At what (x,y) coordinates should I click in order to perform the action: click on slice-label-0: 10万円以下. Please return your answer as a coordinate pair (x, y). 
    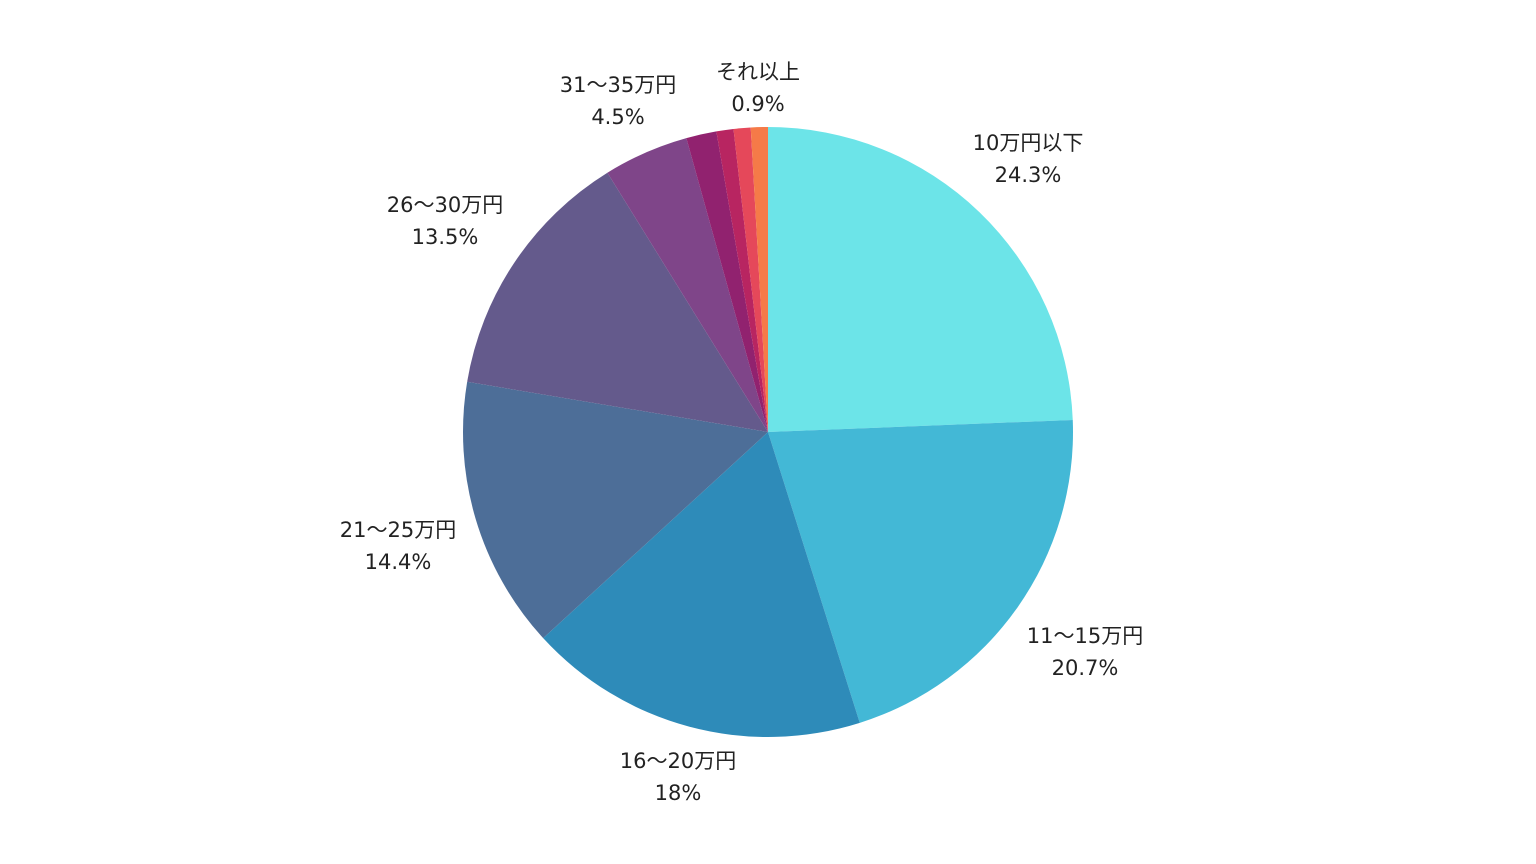
    Looking at the image, I should click on (1028, 143).